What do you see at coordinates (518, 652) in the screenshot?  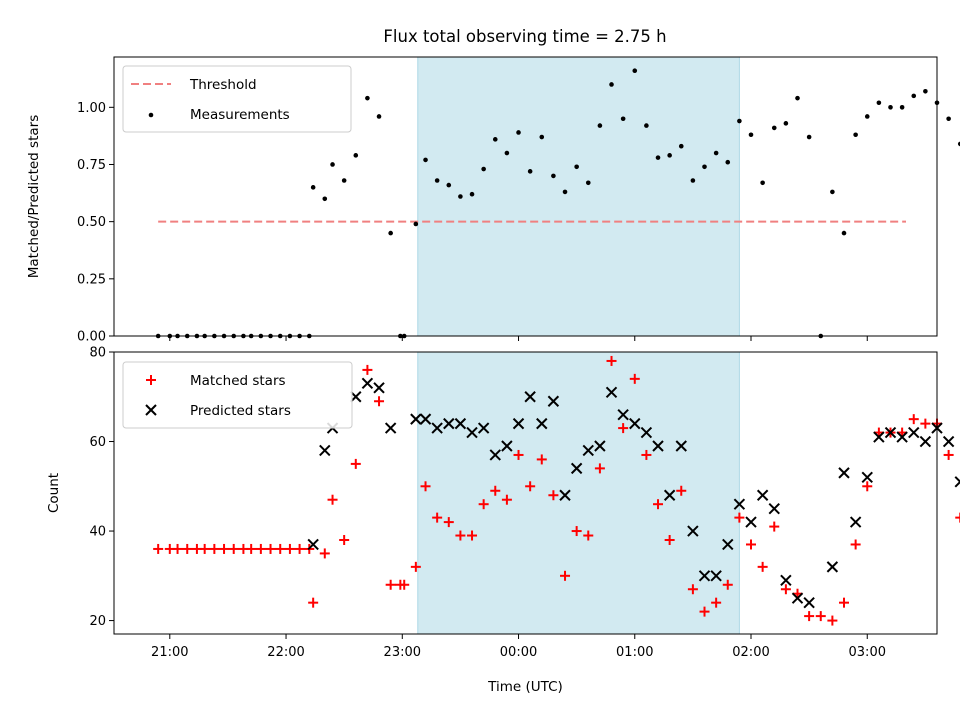 I see `bottom-x-tick-label: 00:00` at bounding box center [518, 652].